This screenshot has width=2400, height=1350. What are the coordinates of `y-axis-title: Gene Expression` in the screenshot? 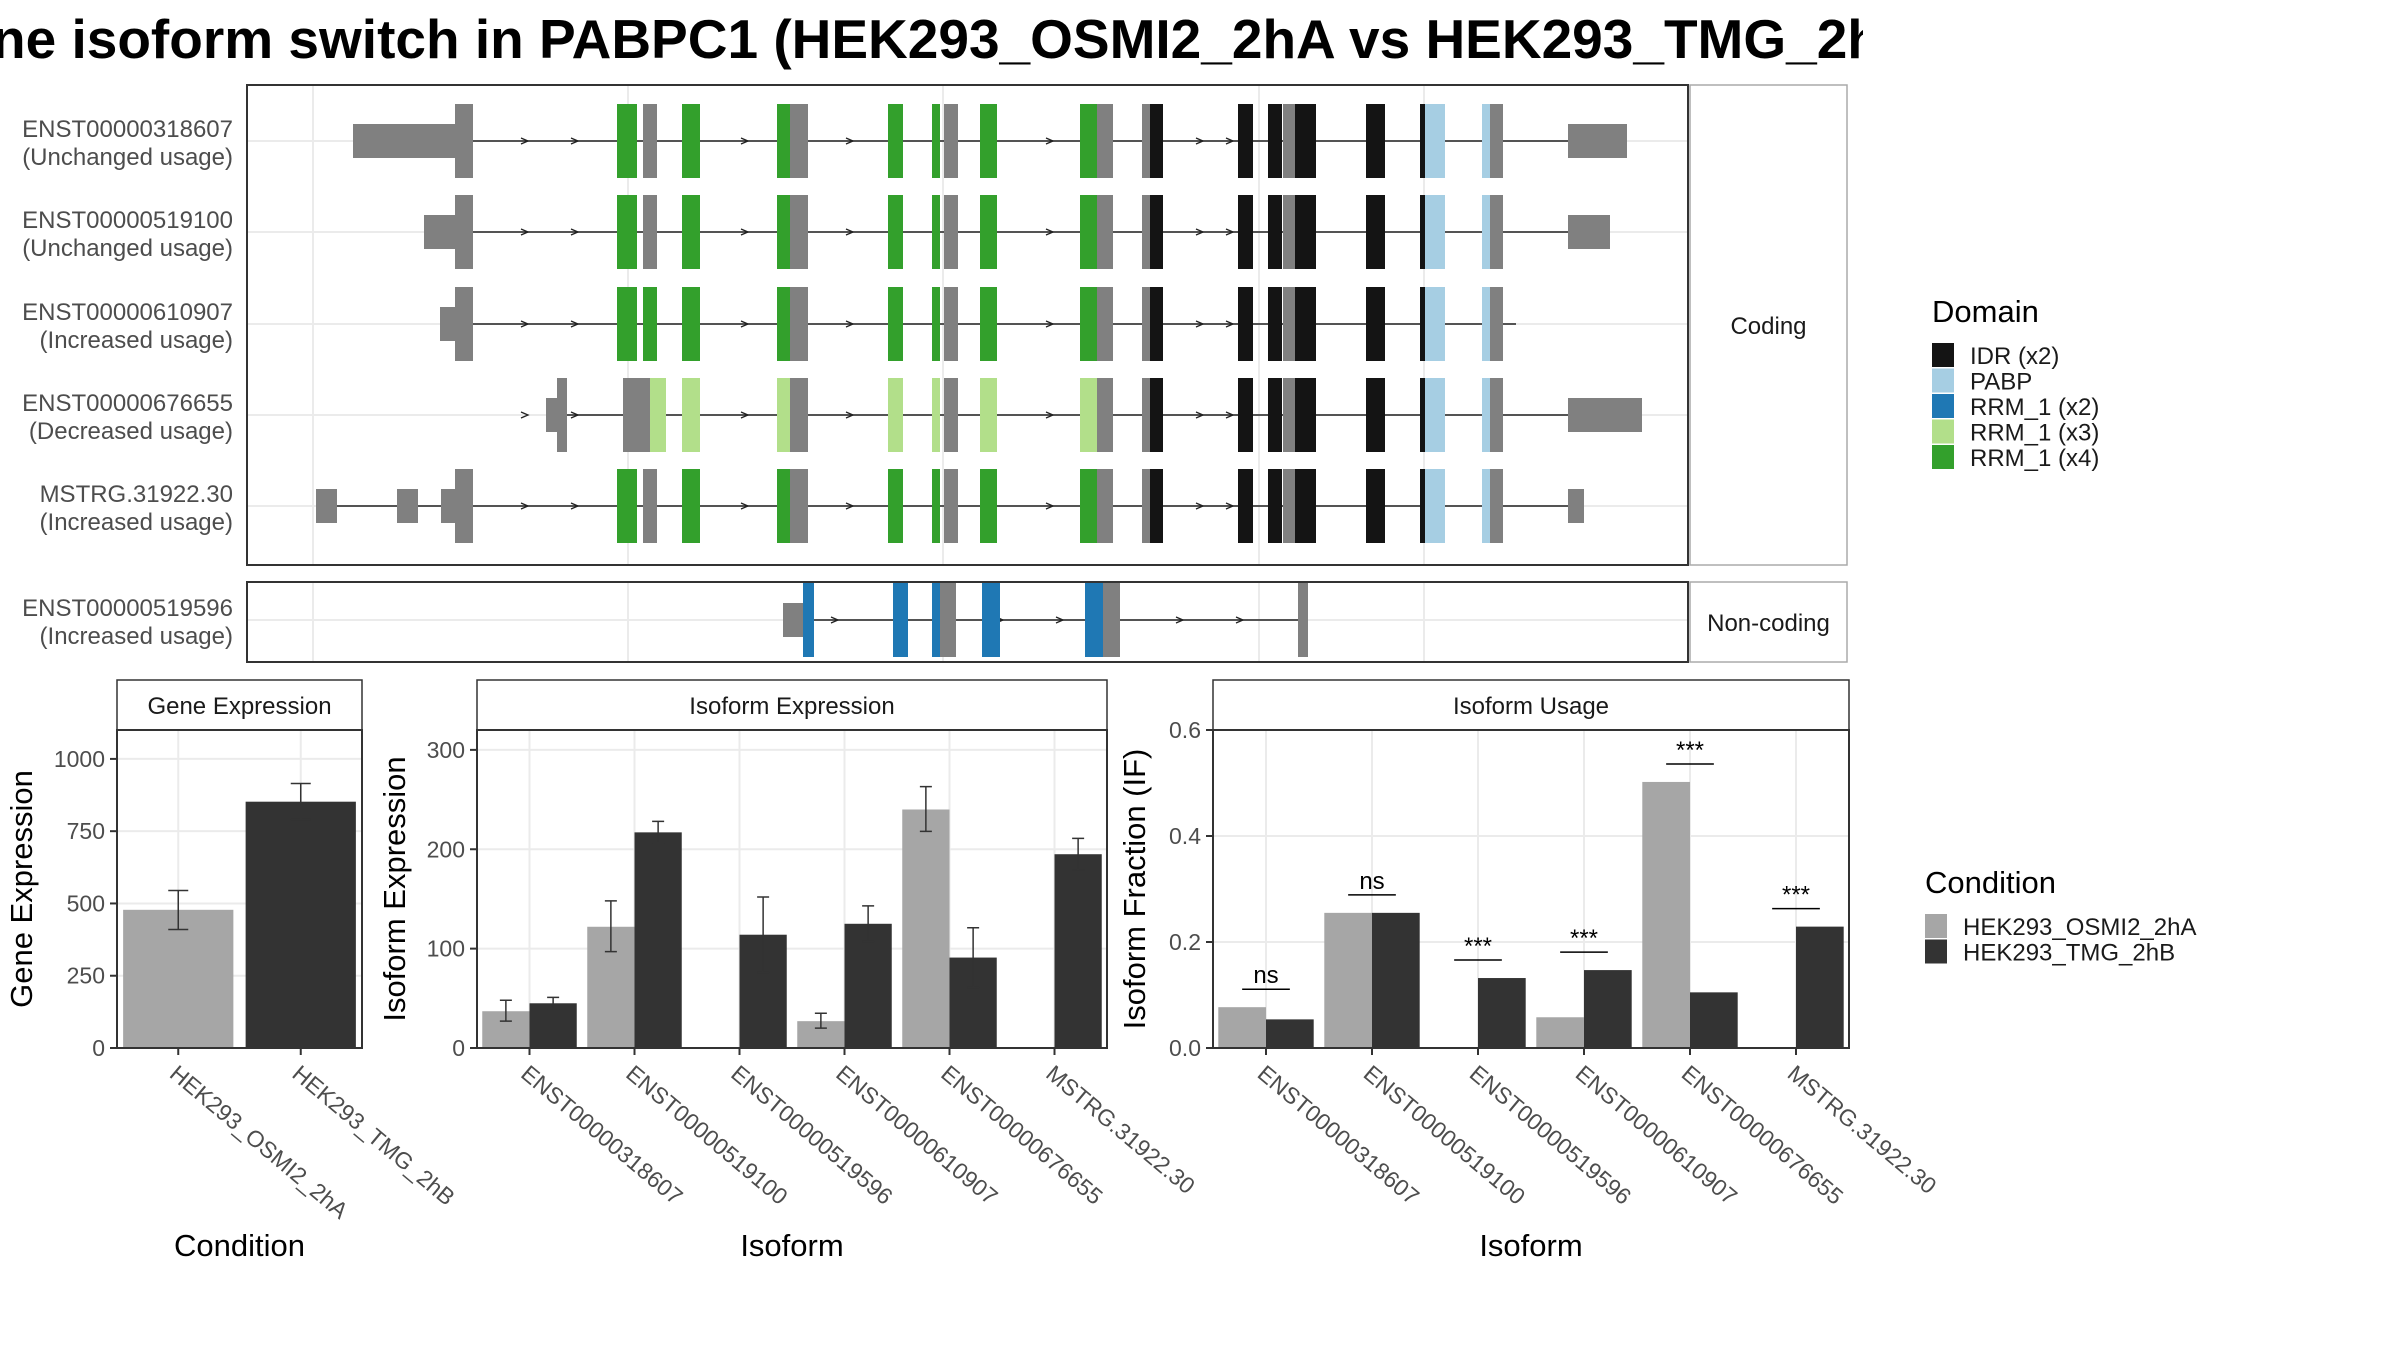 It's located at (21, 889).